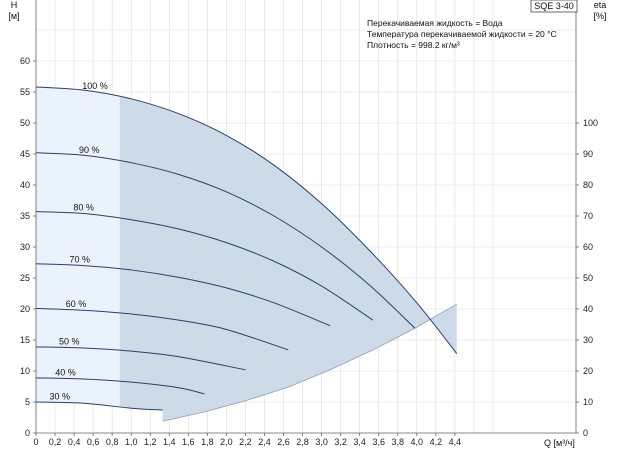 The image size is (622, 450). I want to click on y-left-tick-label: 0, so click(27, 433).